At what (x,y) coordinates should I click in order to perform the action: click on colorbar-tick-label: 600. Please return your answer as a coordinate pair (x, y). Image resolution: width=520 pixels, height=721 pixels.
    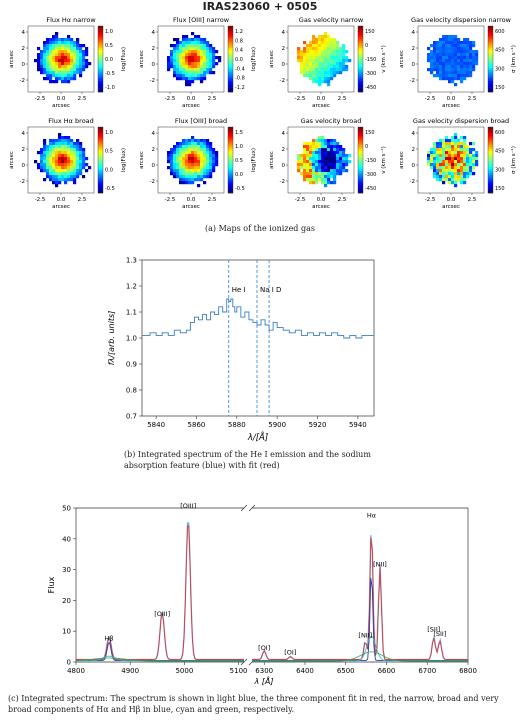
    Looking at the image, I should click on (500, 133).